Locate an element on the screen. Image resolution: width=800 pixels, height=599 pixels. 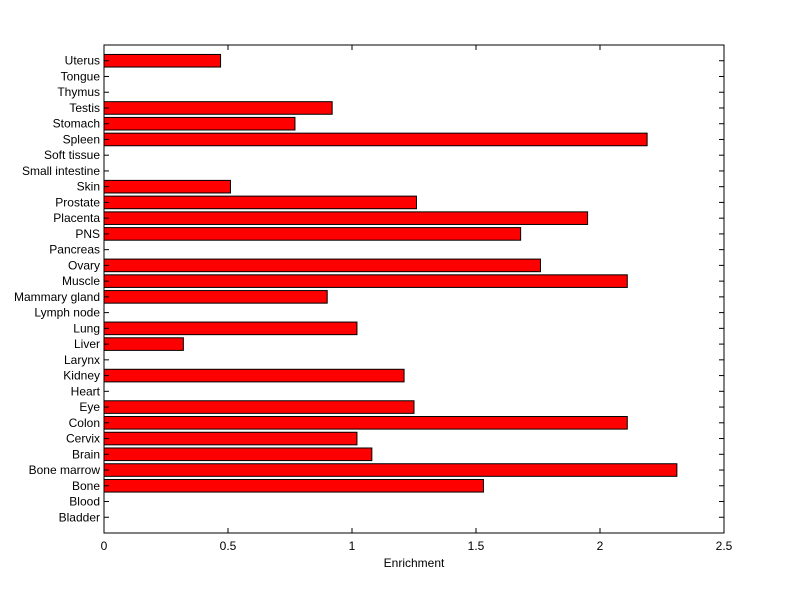
y-tick-label: Bladder is located at coordinates (79, 517).